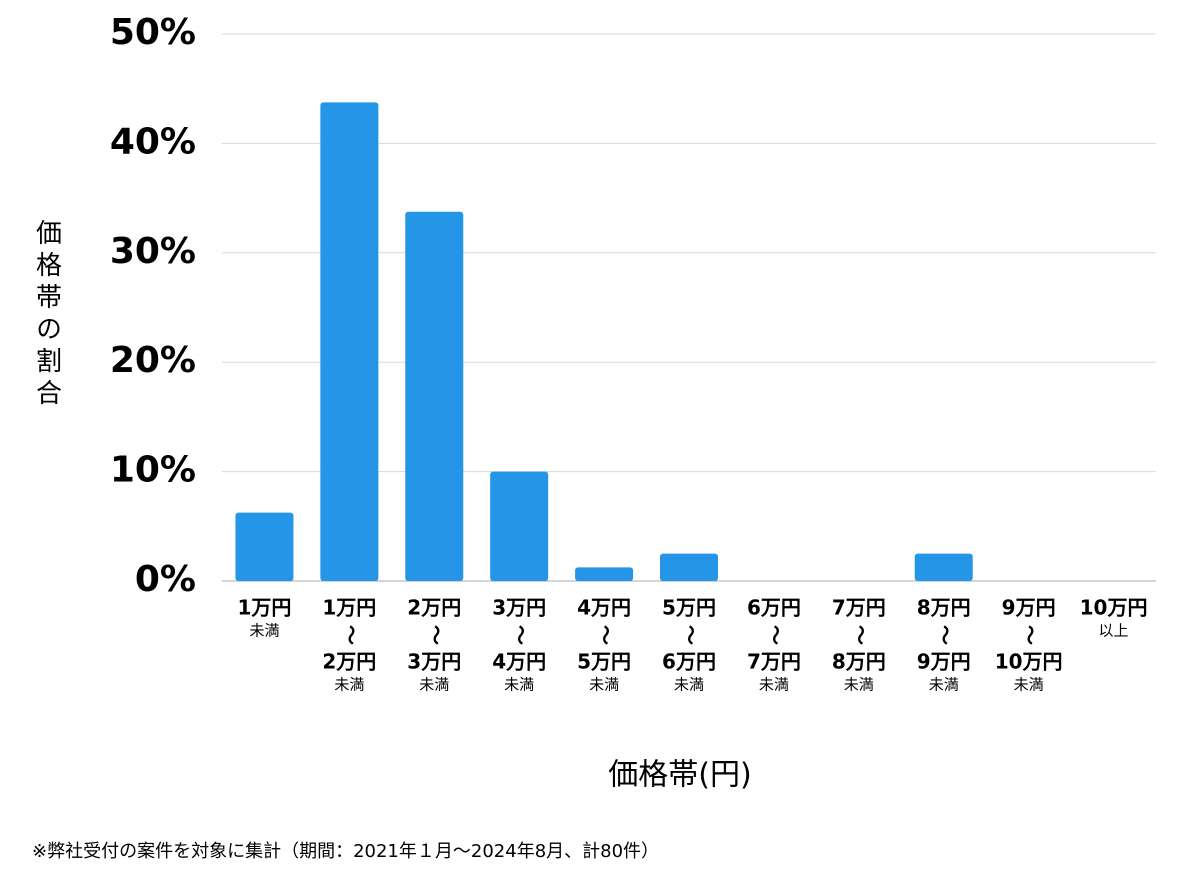 The height and width of the screenshot is (874, 1200). What do you see at coordinates (153, 470) in the screenshot?
I see `y-tick-label: 10%` at bounding box center [153, 470].